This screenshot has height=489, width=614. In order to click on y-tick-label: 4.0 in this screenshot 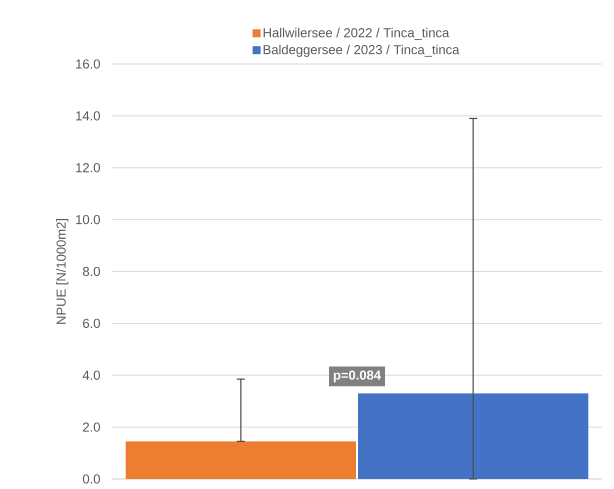, I will do `click(91, 375)`.